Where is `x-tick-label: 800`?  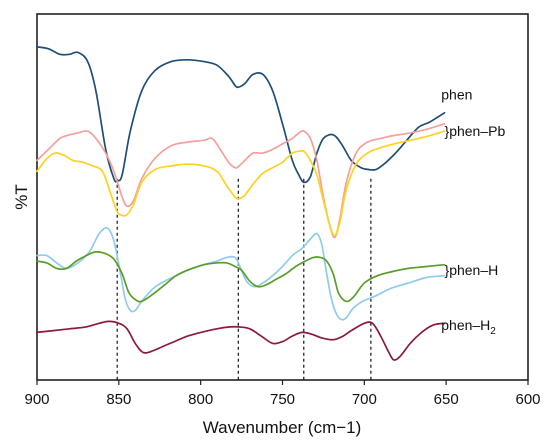 x-tick-label: 800 is located at coordinates (200, 399).